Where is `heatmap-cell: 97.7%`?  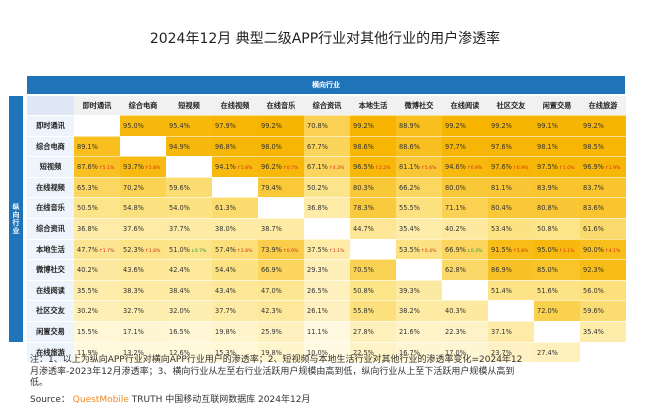 heatmap-cell: 97.7% is located at coordinates (465, 146).